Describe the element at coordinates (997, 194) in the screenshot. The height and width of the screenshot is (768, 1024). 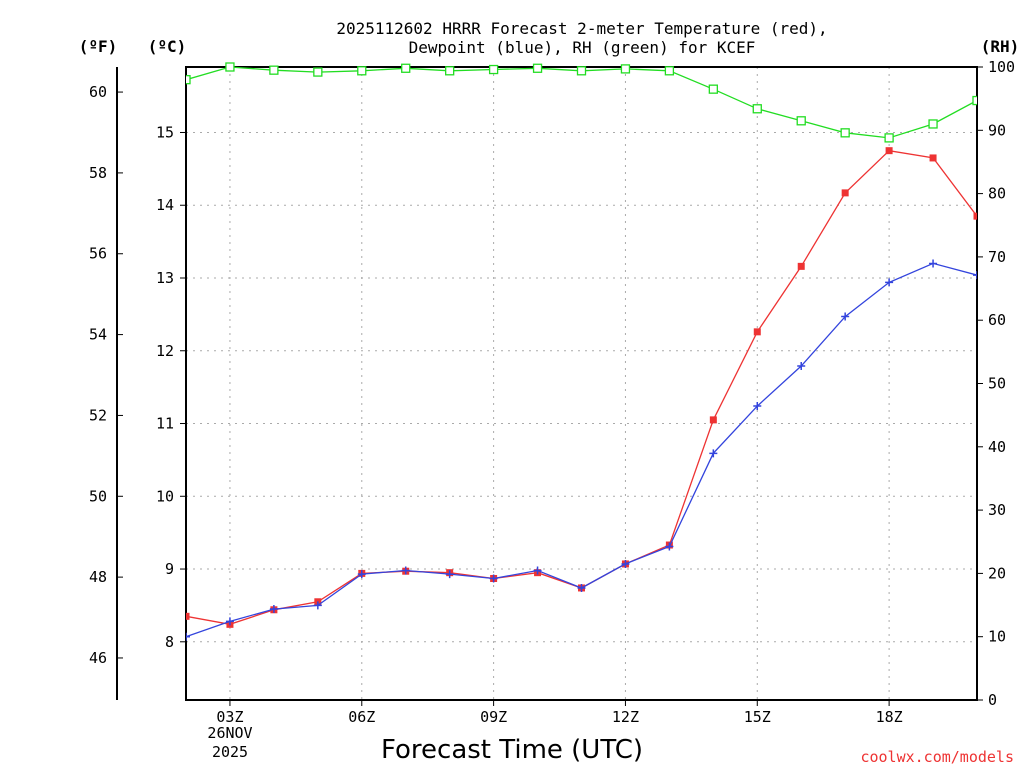
I see `rh-tick-label: 80` at that location.